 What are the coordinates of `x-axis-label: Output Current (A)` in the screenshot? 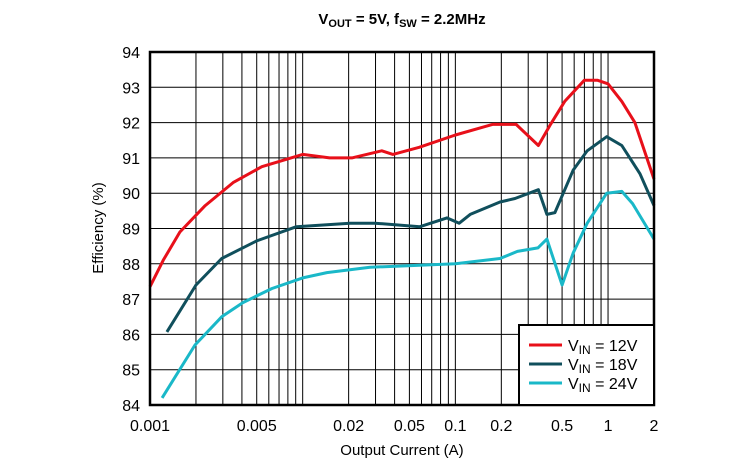 It's located at (401, 450).